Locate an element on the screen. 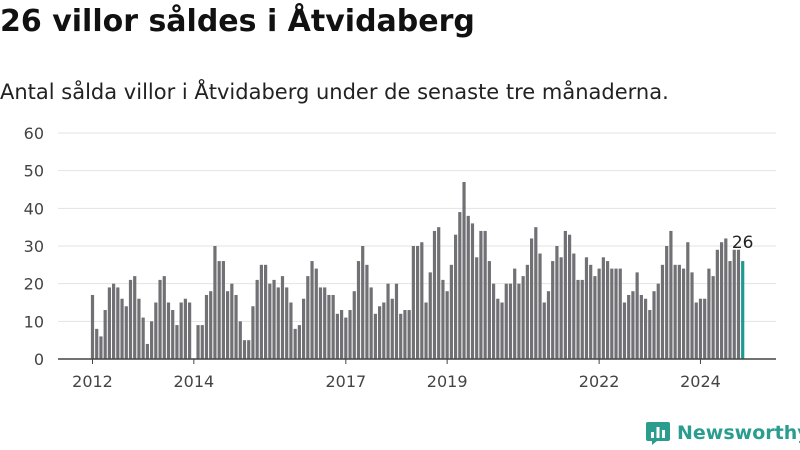  bar-highlight is located at coordinates (743, 310).